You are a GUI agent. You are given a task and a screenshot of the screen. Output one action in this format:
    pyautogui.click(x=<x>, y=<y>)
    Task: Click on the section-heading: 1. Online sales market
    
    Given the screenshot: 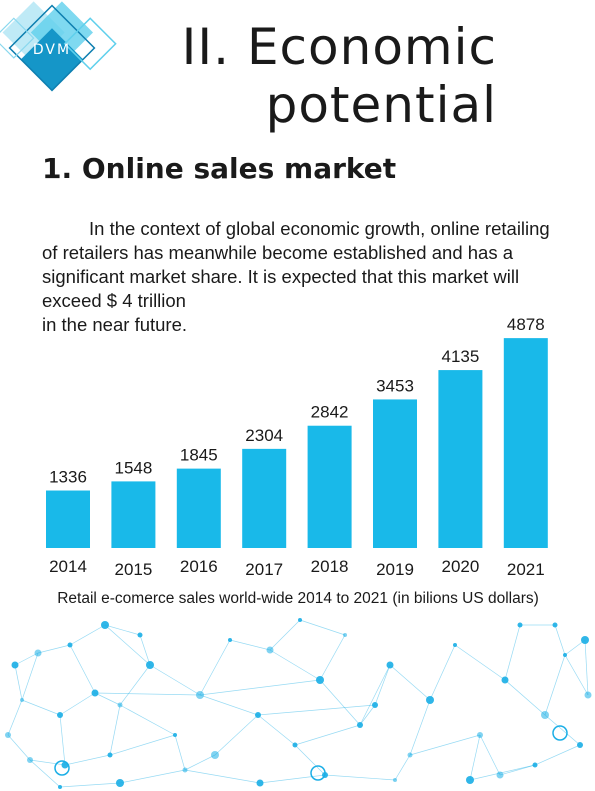 What is the action you would take?
    pyautogui.click(x=219, y=168)
    